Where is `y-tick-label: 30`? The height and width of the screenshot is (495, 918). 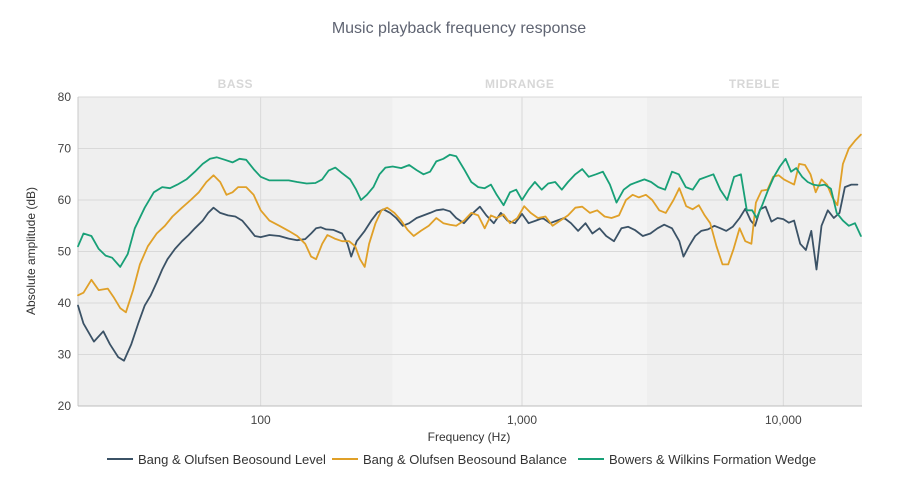
y-tick-label: 30 is located at coordinates (65, 355).